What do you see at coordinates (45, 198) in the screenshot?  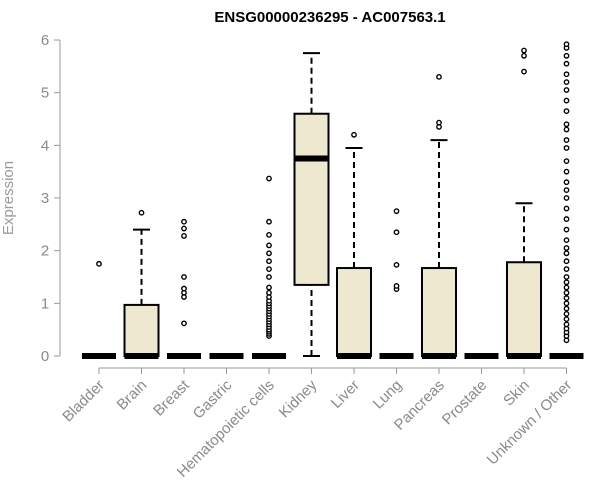 I see `y-tick-label: 3` at bounding box center [45, 198].